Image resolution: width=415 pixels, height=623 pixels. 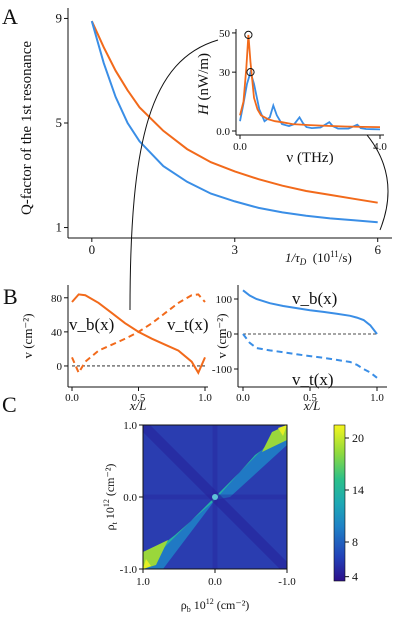 What do you see at coordinates (27, 128) in the screenshot?
I see `a-y-axis-label: Q-factor of the 1st resonance` at bounding box center [27, 128].